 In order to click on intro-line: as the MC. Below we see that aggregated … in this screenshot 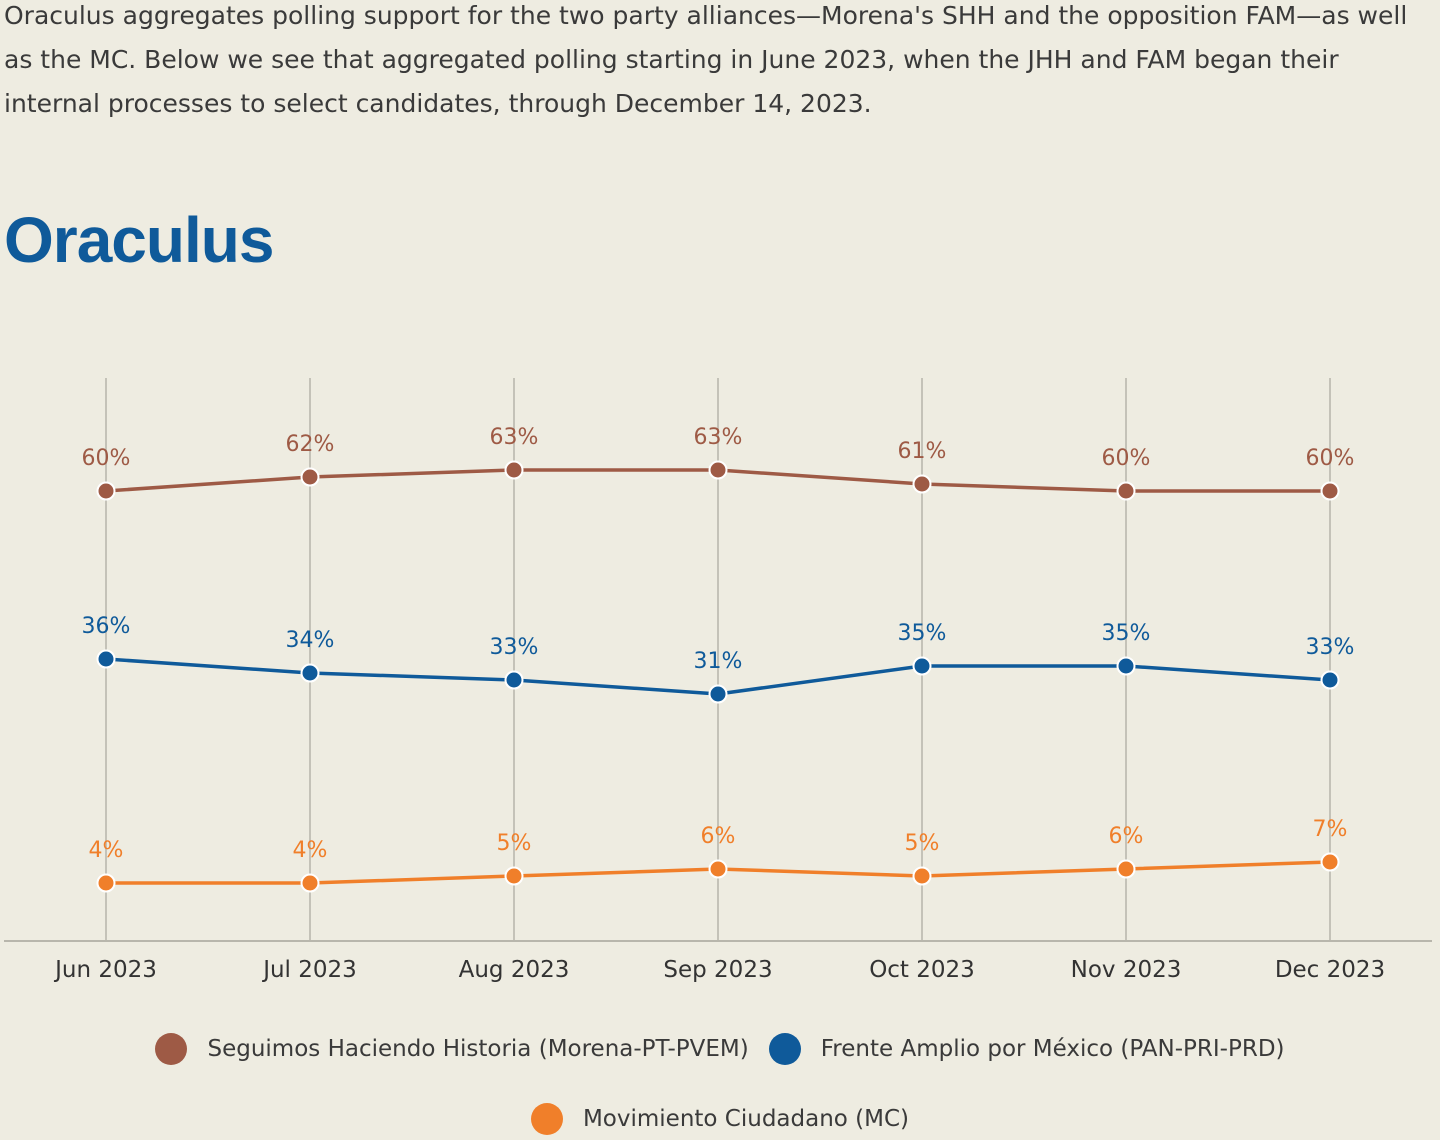, I will do `click(671, 59)`.